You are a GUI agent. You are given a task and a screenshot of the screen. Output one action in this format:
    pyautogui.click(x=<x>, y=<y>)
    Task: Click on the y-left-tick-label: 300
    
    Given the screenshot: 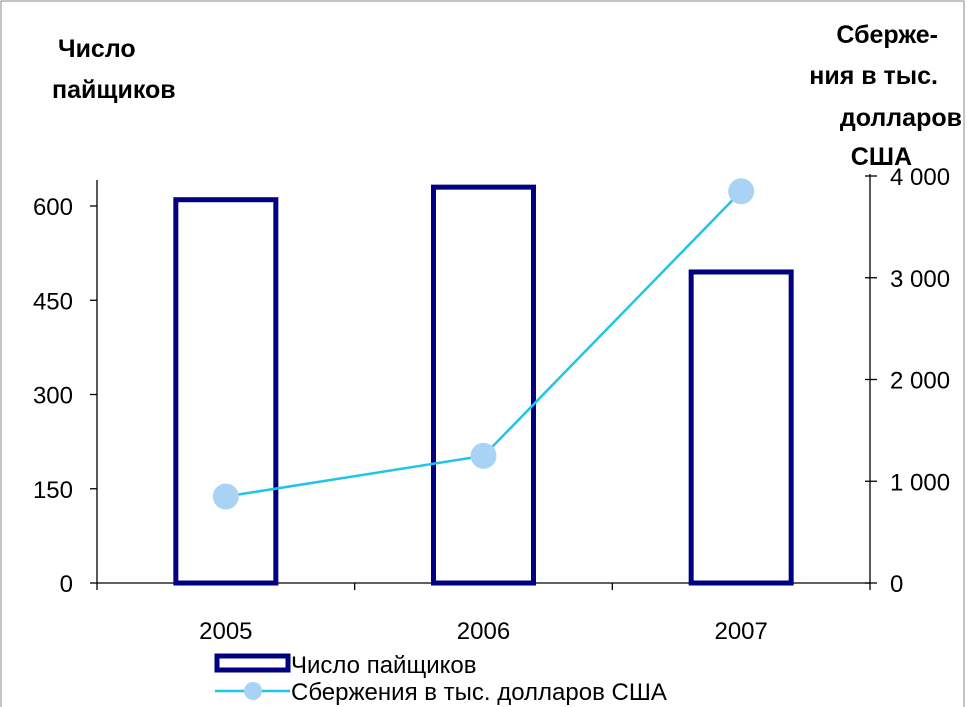 What is the action you would take?
    pyautogui.click(x=53, y=396)
    